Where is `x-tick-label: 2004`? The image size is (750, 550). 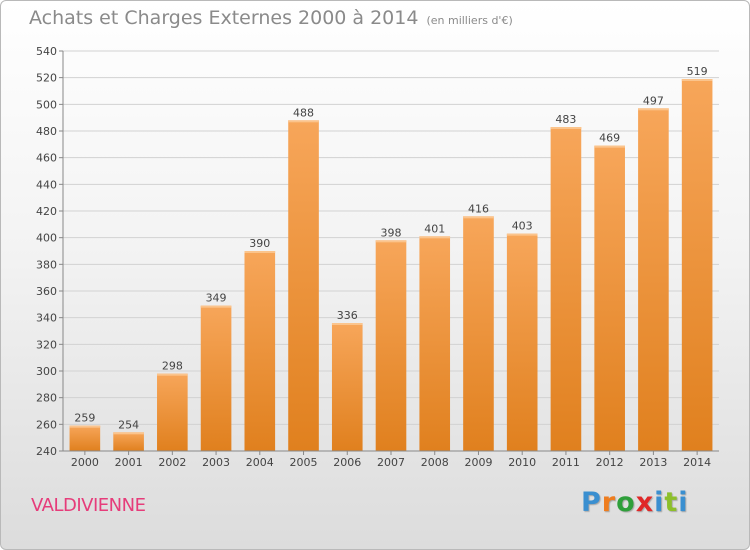
x-tick-label: 2004 is located at coordinates (260, 462).